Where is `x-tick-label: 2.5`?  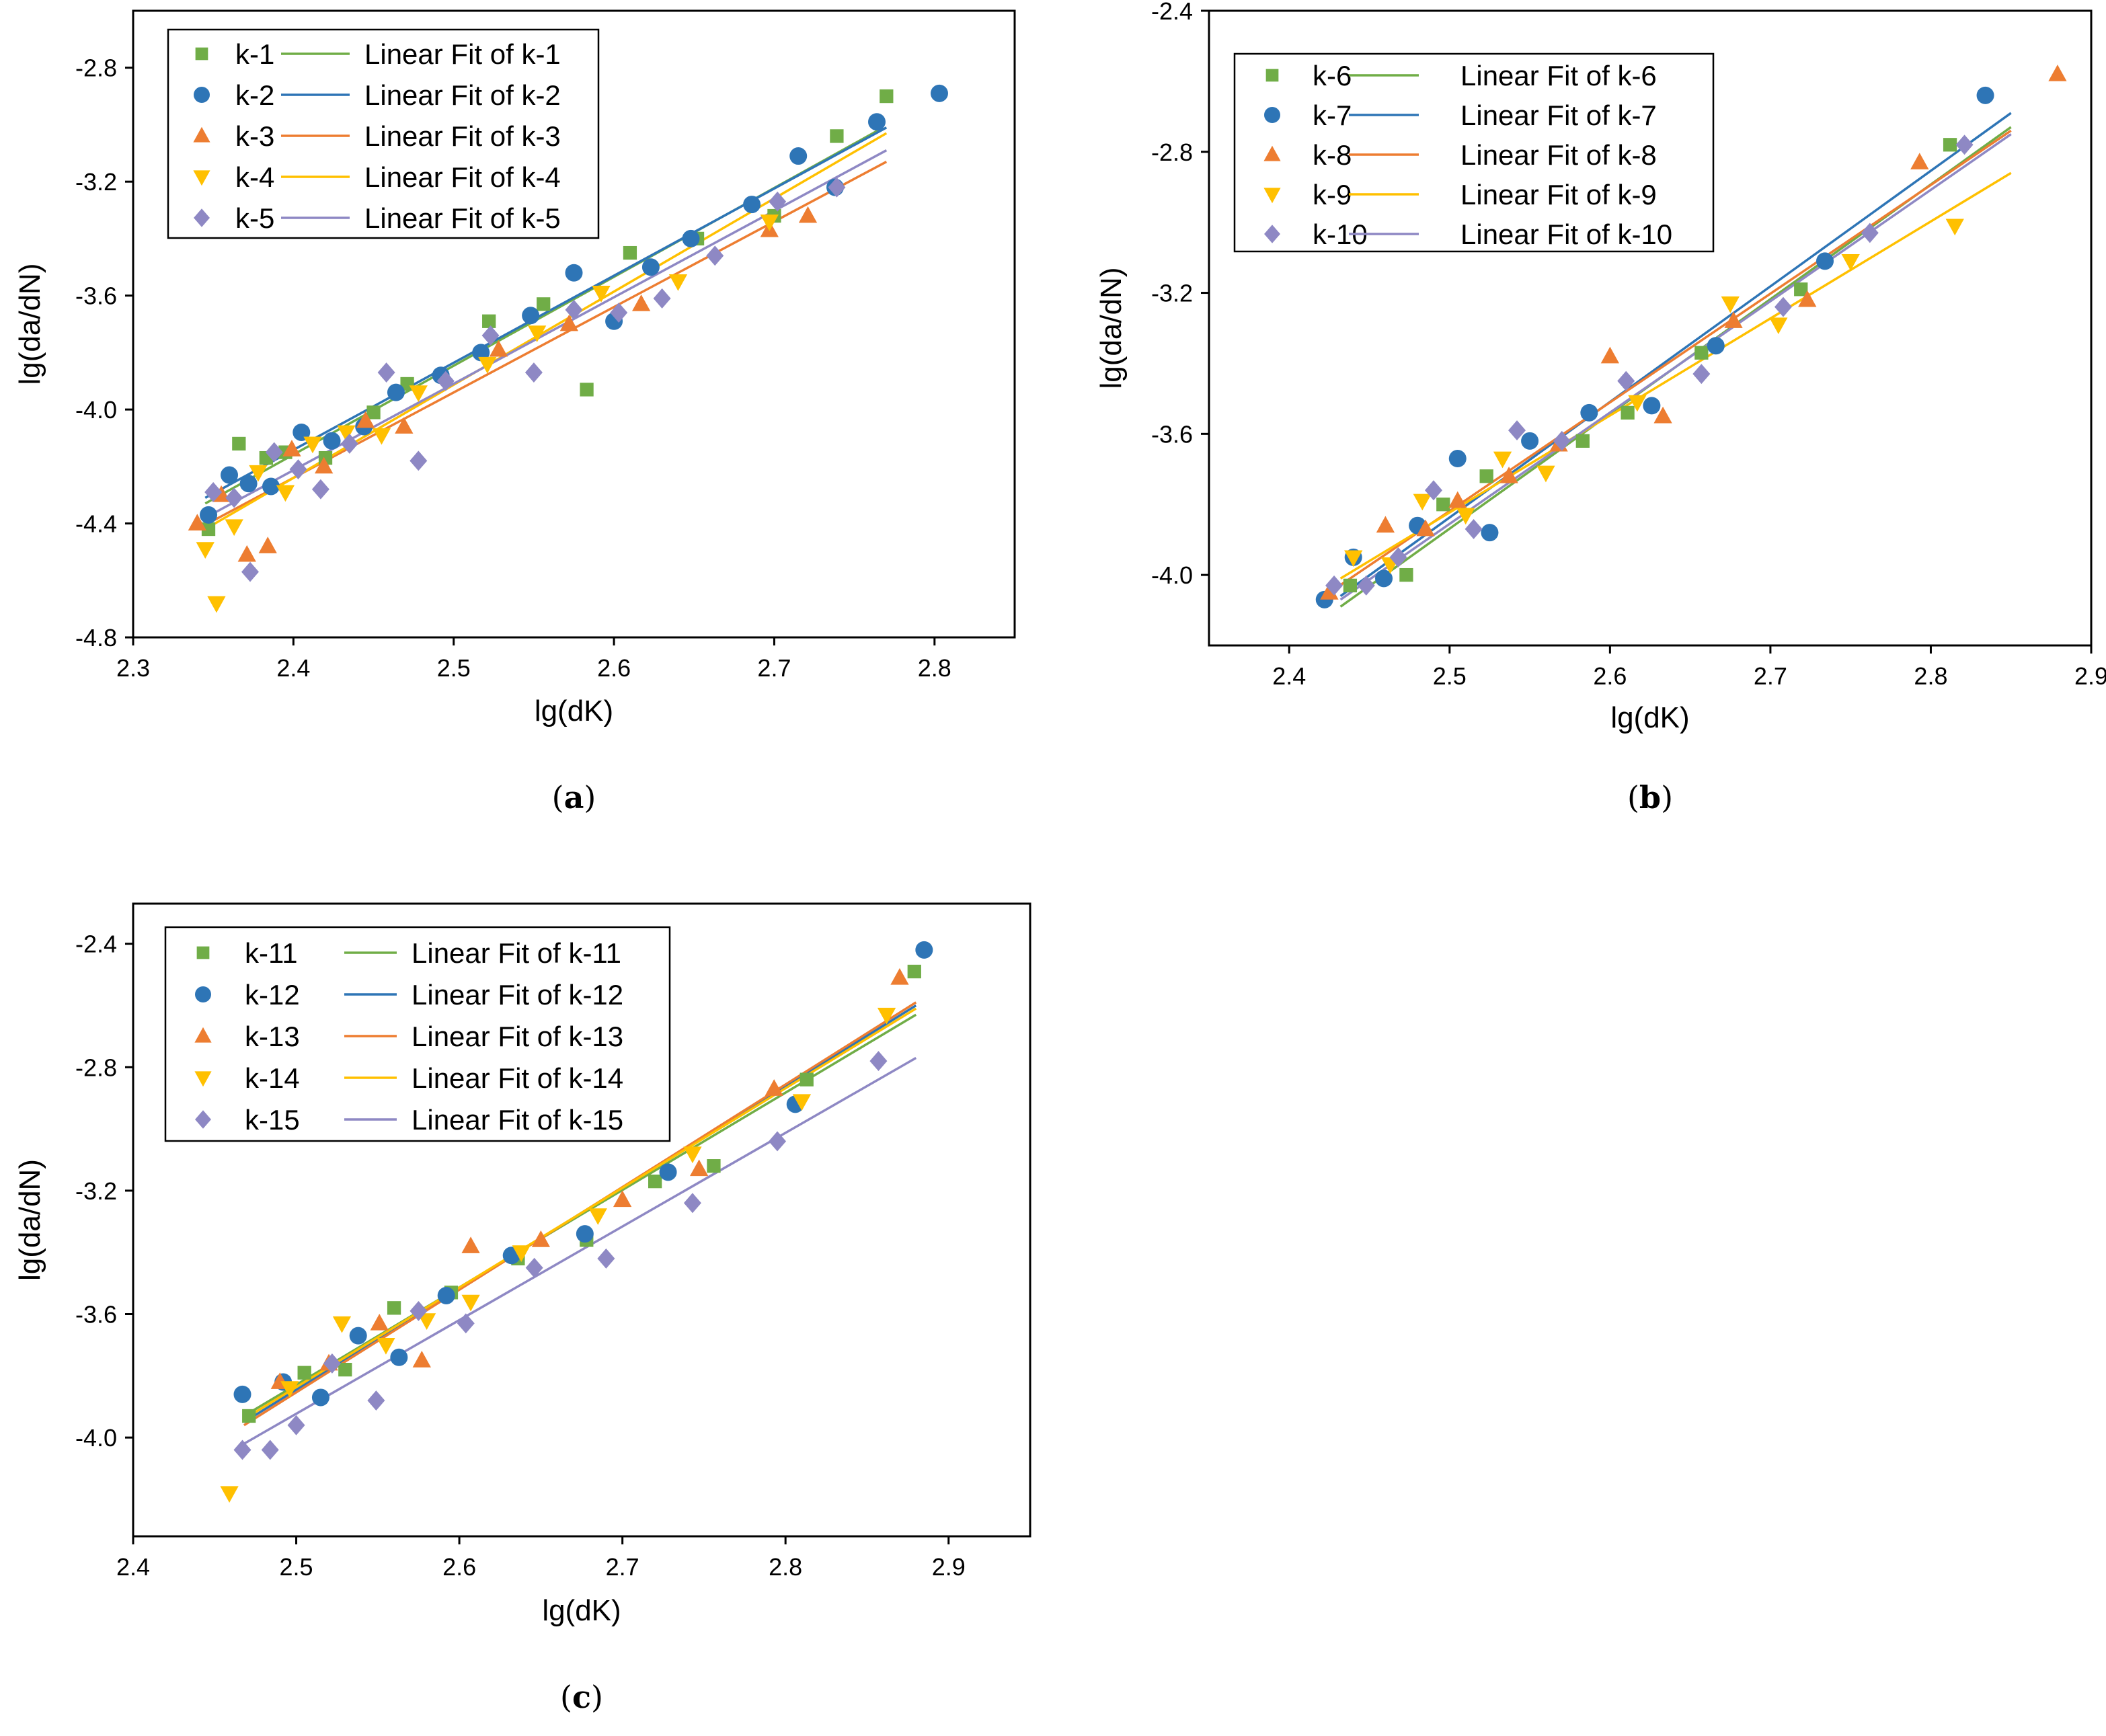 x-tick-label: 2.5 is located at coordinates (1450, 676).